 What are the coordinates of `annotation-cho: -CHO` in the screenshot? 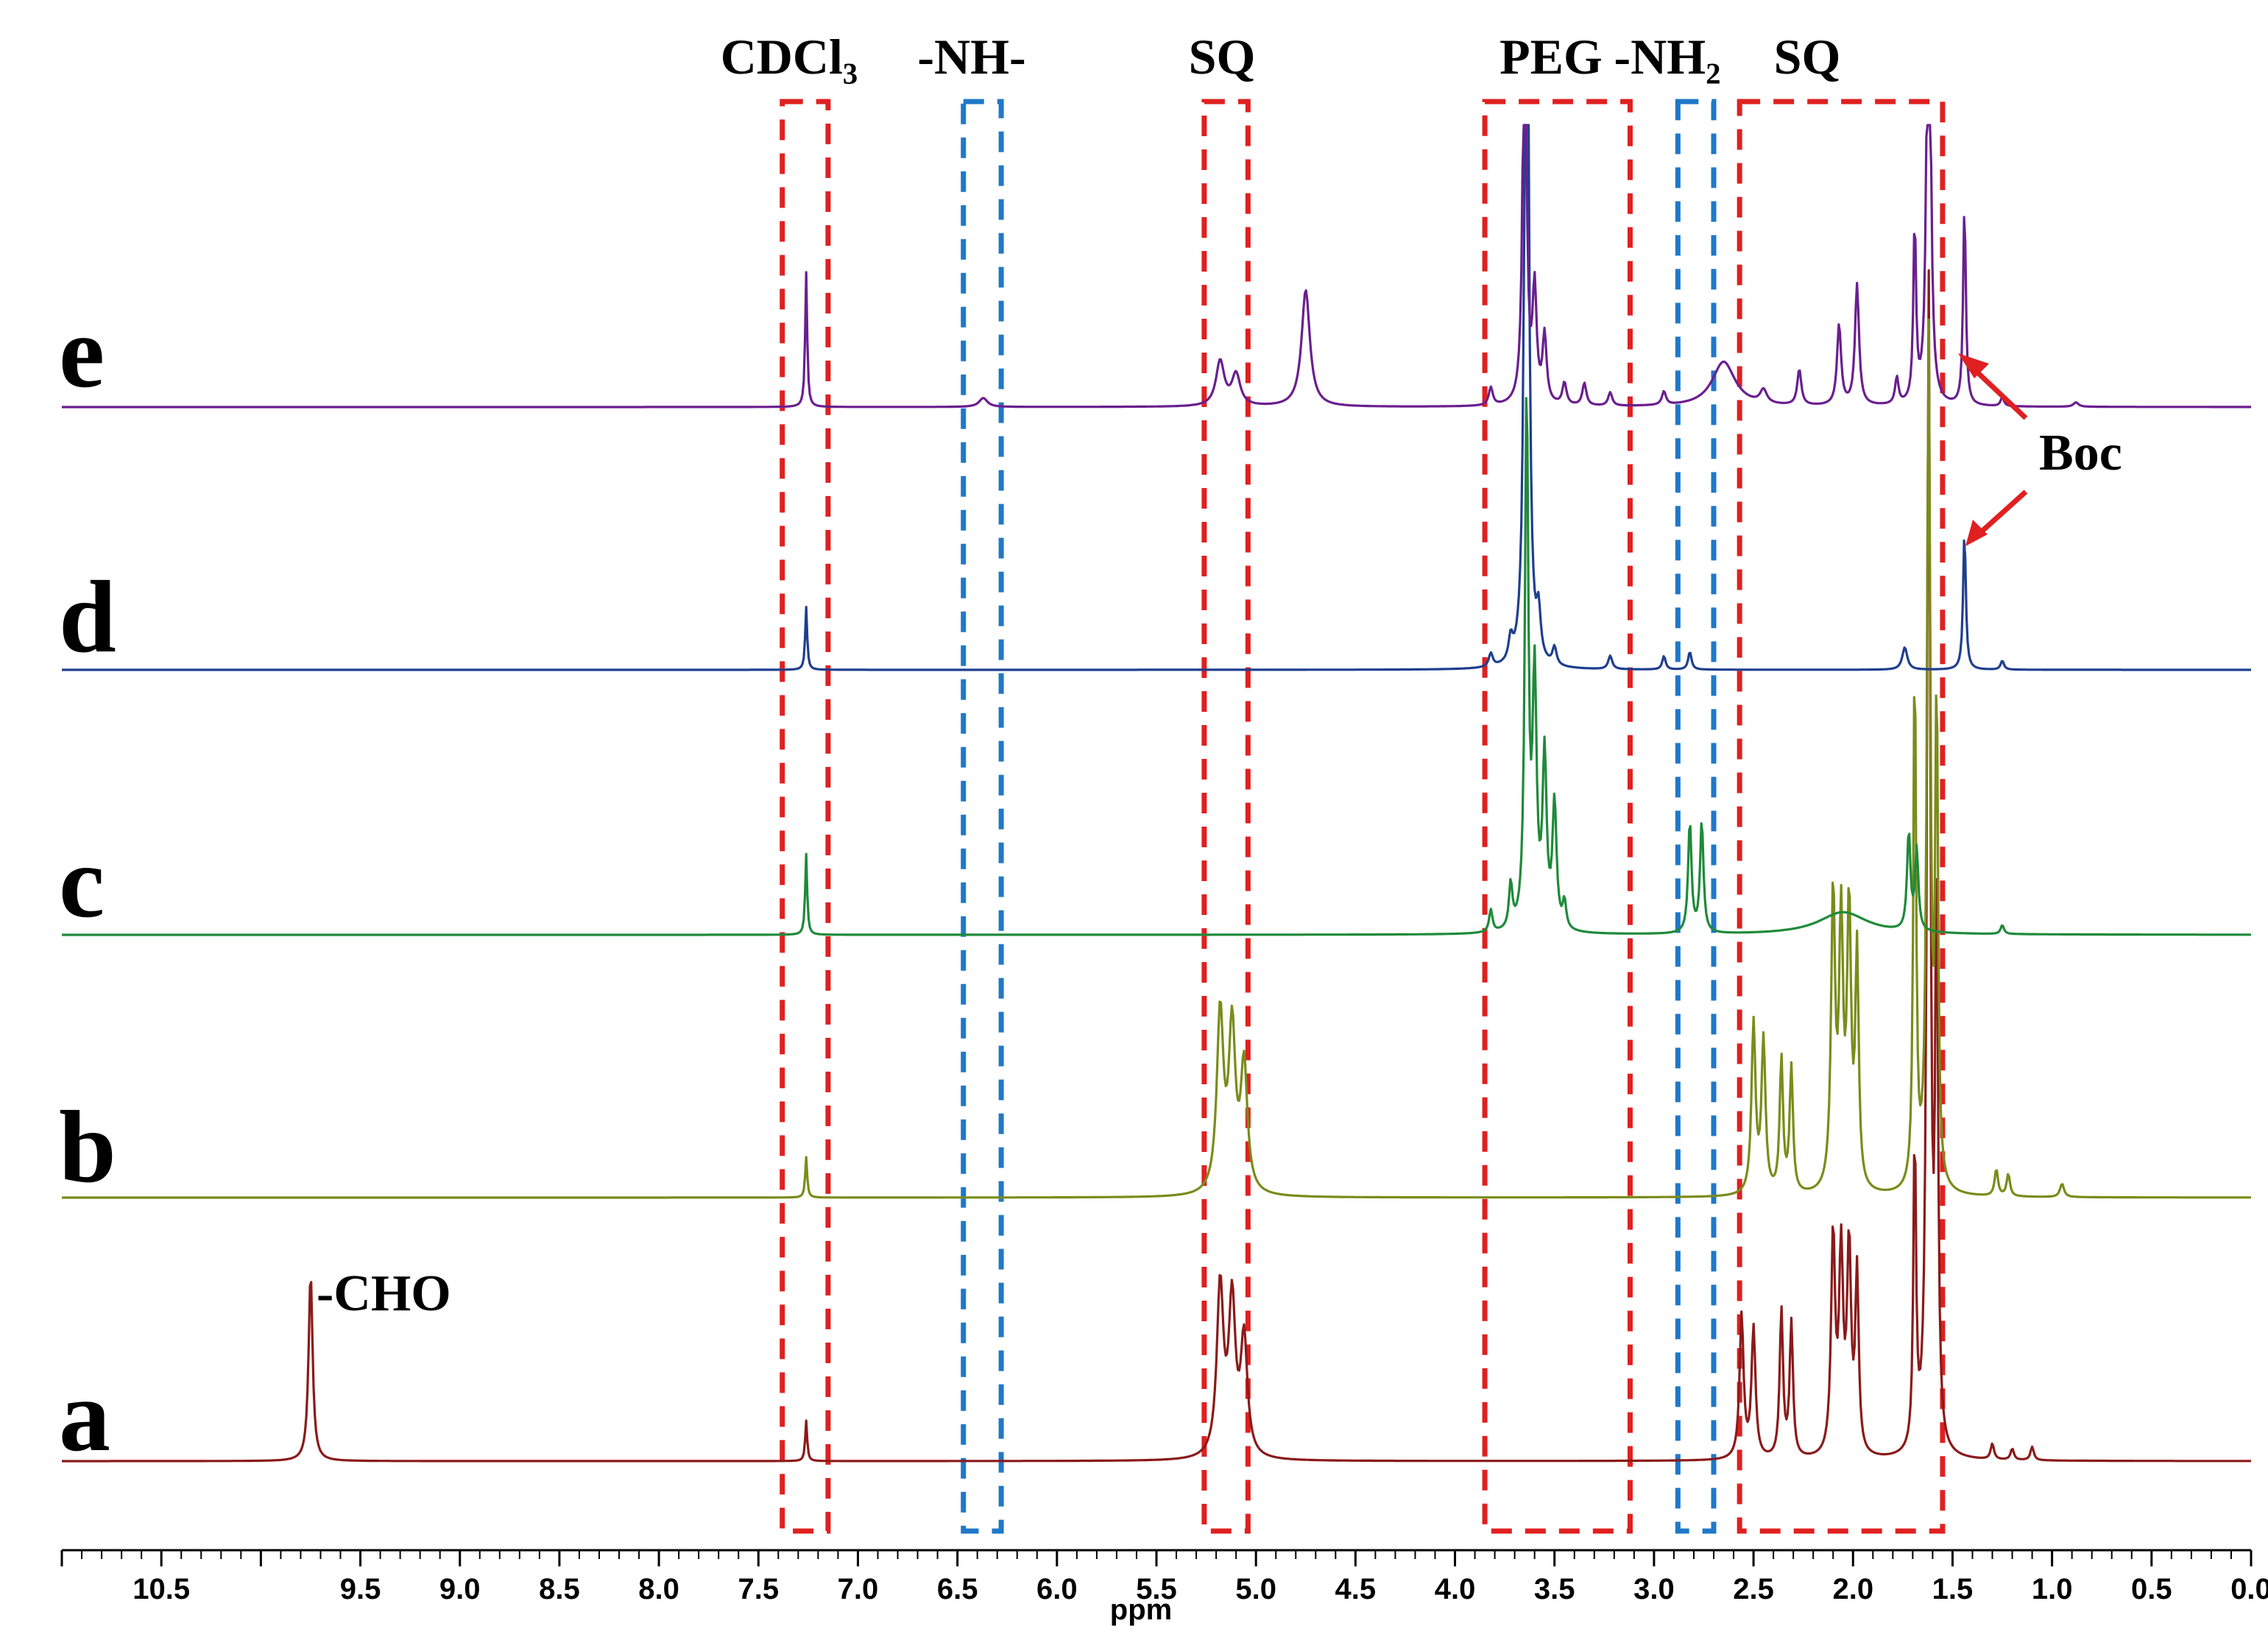 It's located at (384, 1293).